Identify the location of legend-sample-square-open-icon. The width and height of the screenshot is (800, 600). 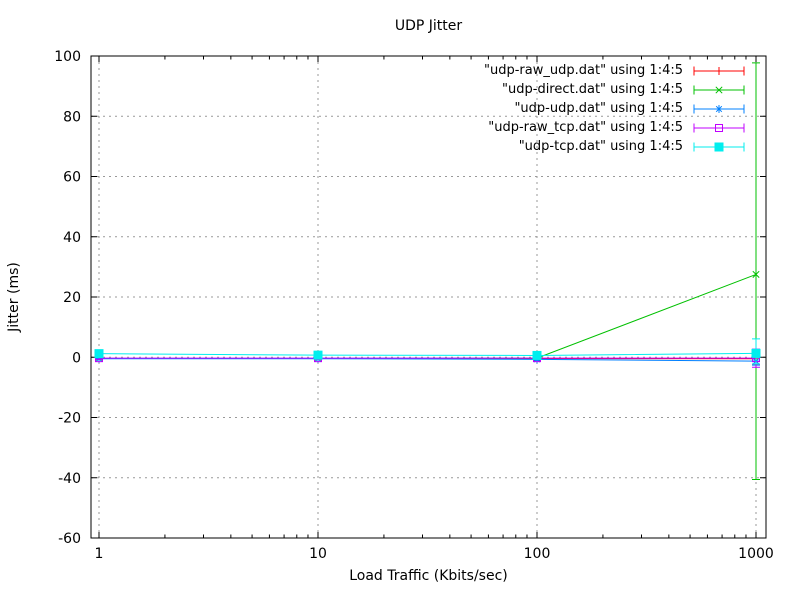
(719, 127).